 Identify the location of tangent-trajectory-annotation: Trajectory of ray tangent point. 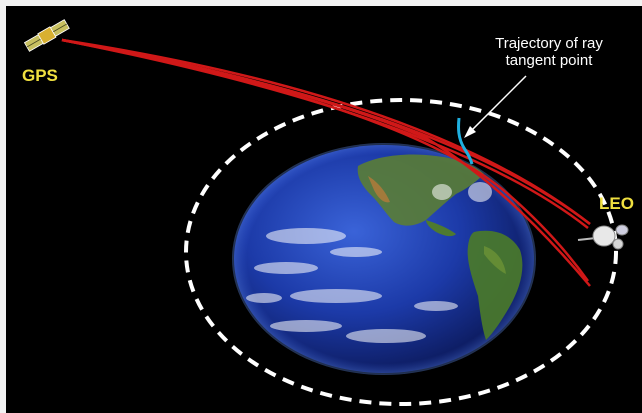
(549, 52).